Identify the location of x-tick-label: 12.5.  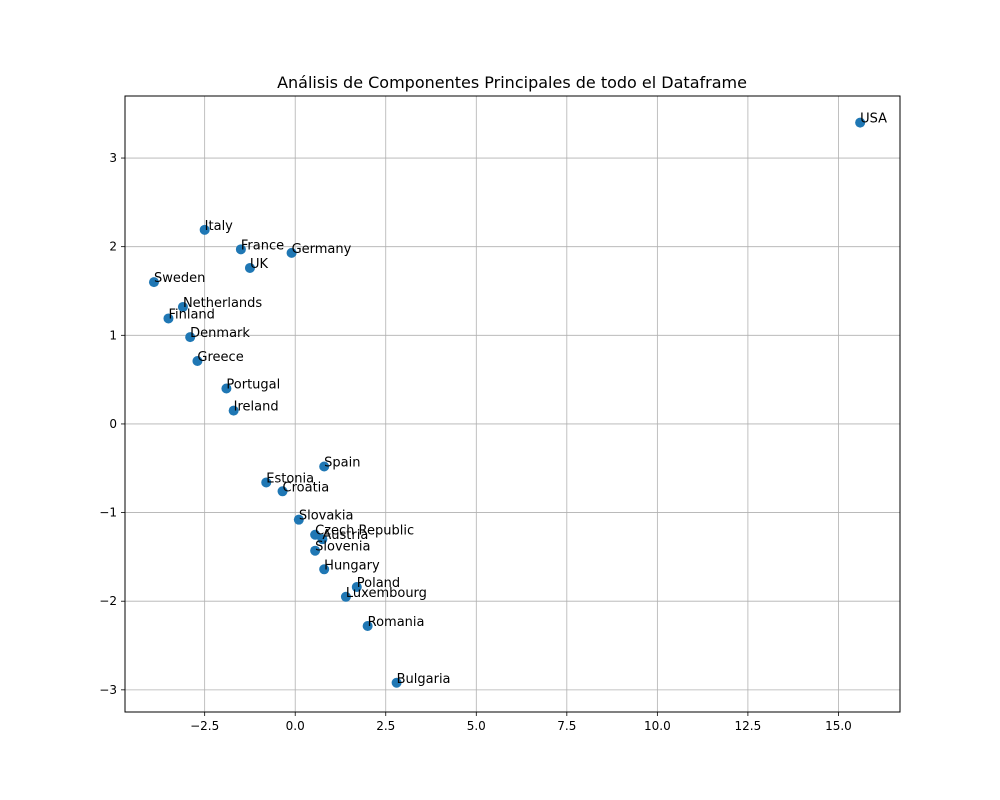
(748, 726).